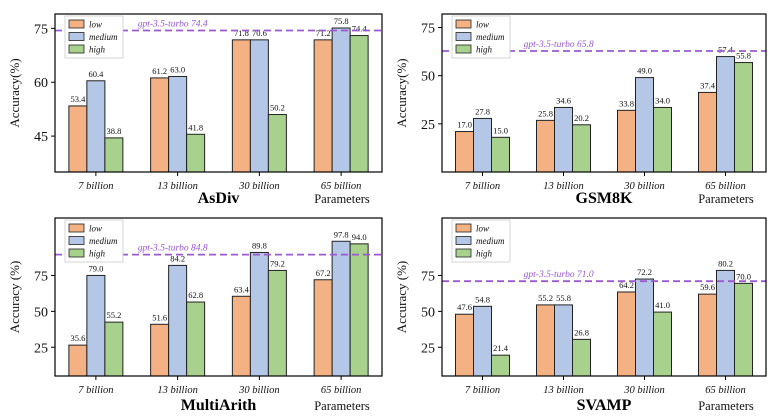 The image size is (775, 416). I want to click on value-label-high-2: 50.2, so click(277, 108).